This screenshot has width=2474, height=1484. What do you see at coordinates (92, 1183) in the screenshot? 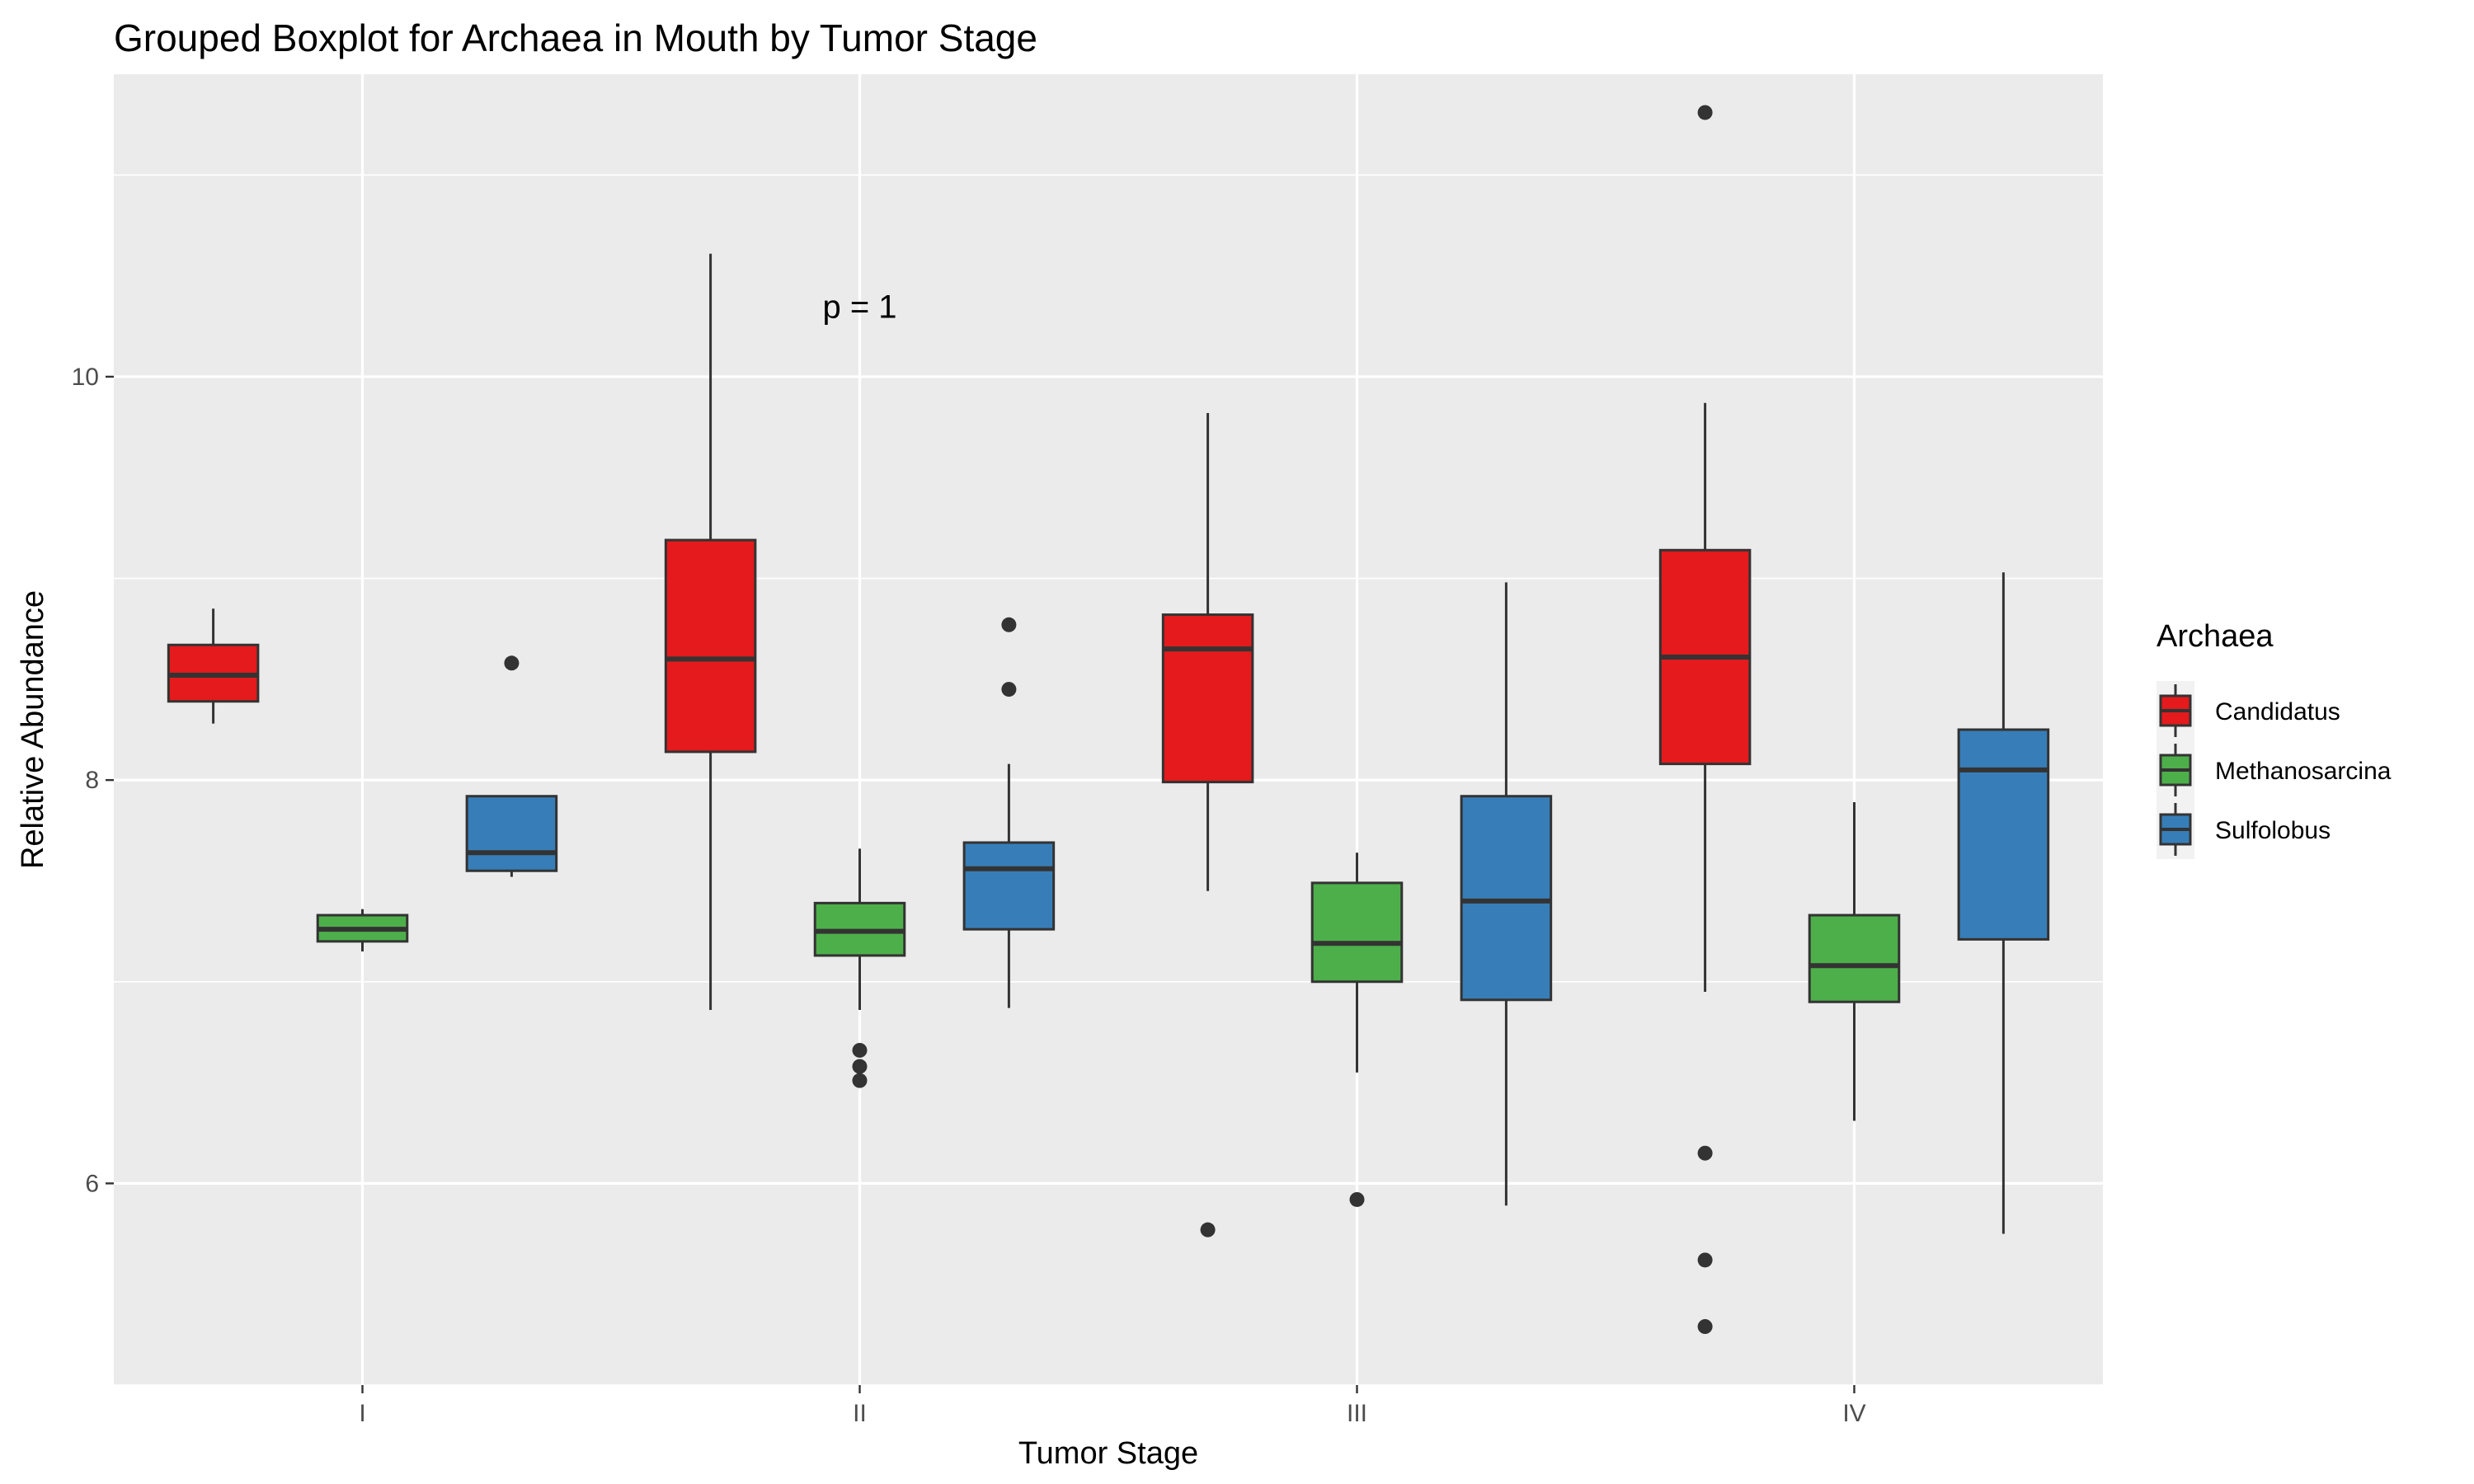
I see `y-tick-label: 6` at bounding box center [92, 1183].